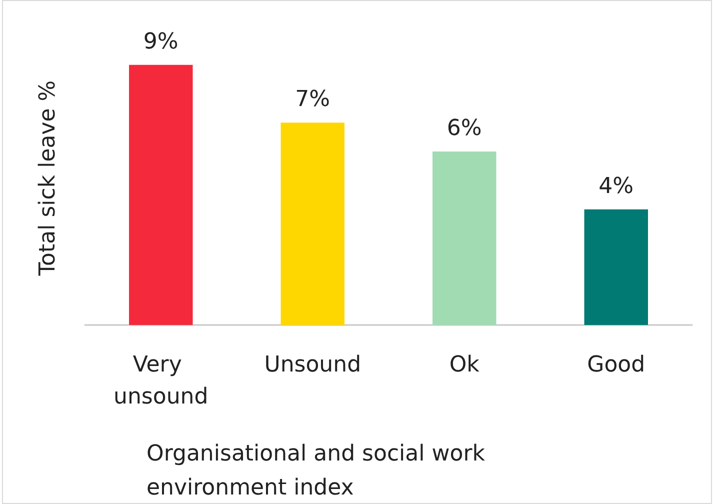  I want to click on data-label: 9%, so click(160, 41).